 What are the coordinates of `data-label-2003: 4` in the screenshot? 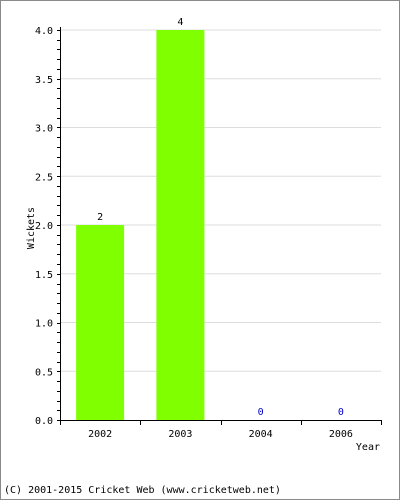 It's located at (180, 22).